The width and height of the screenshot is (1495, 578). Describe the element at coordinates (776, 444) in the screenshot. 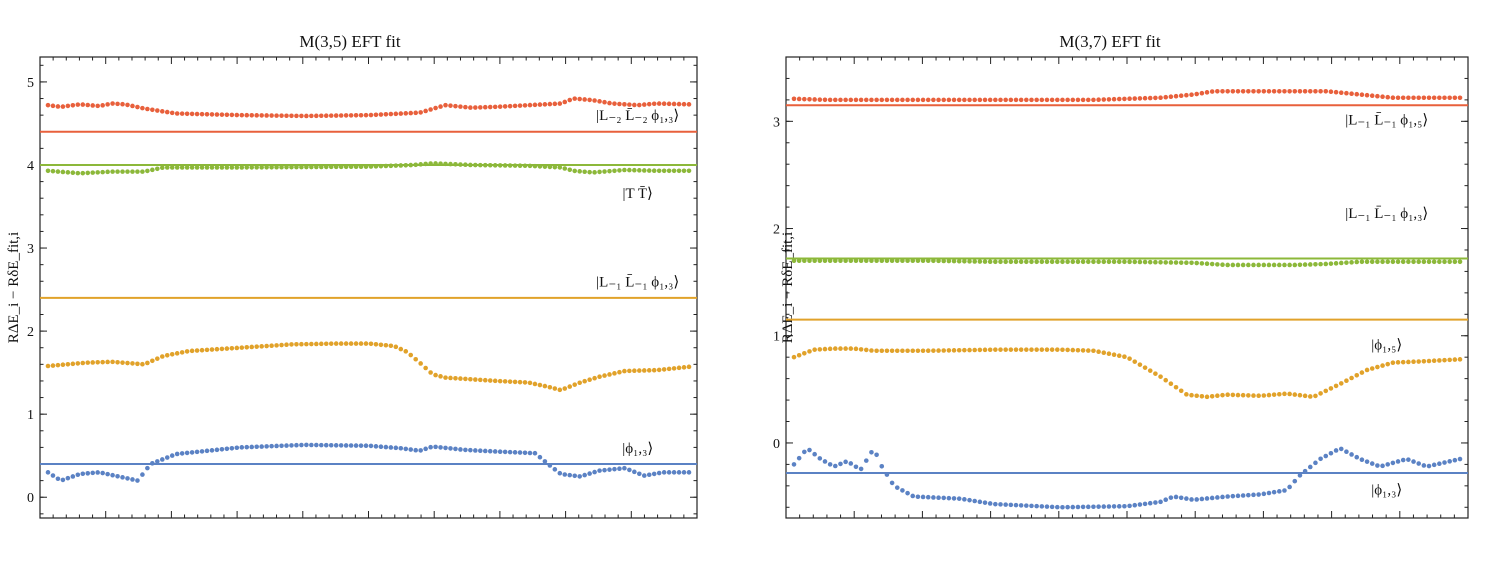

I see `y-tick-label: 0` at that location.